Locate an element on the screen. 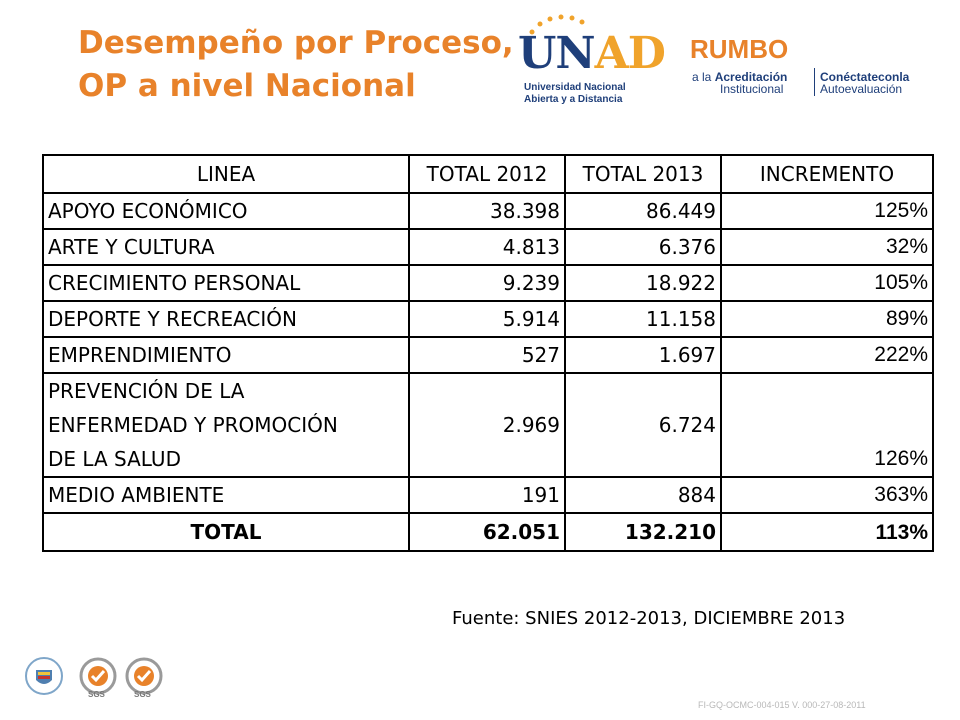  title-line-1: Desempeño por Proceso, is located at coordinates (296, 43).